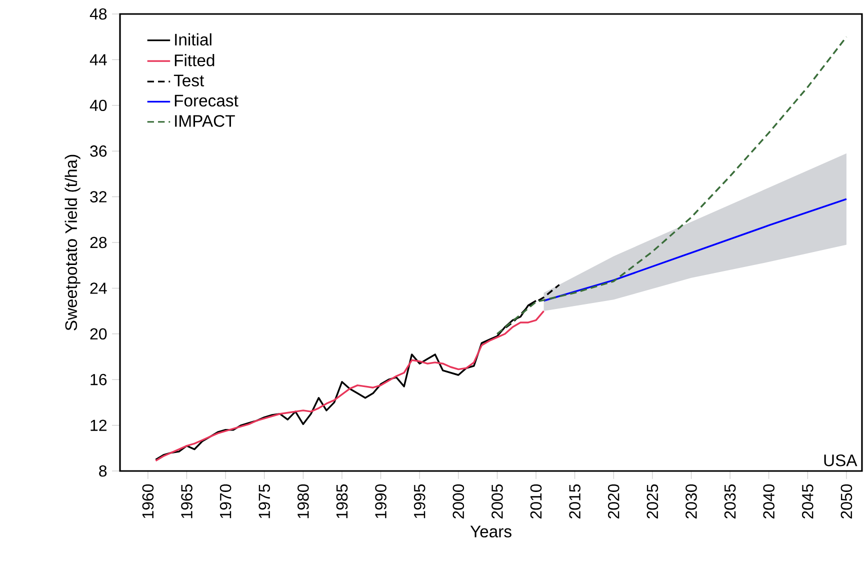 Image resolution: width=864 pixels, height=585 pixels. Describe the element at coordinates (148, 501) in the screenshot. I see `x-tick-label: 1960` at that location.